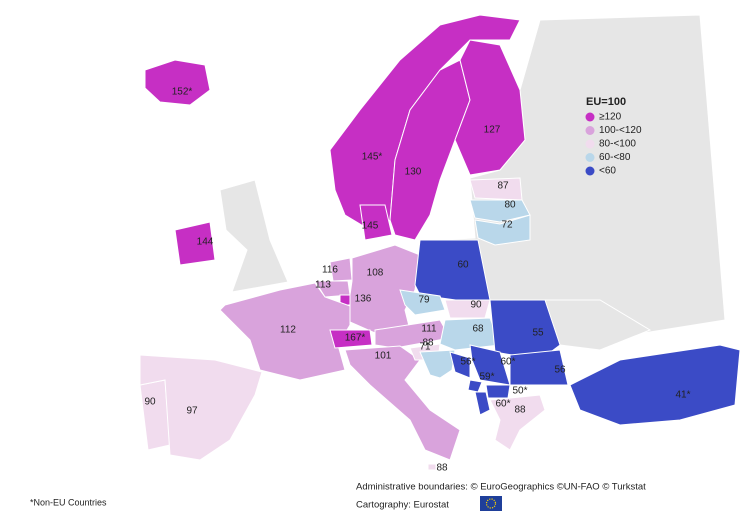  I want to click on country-value: 113, so click(323, 285).